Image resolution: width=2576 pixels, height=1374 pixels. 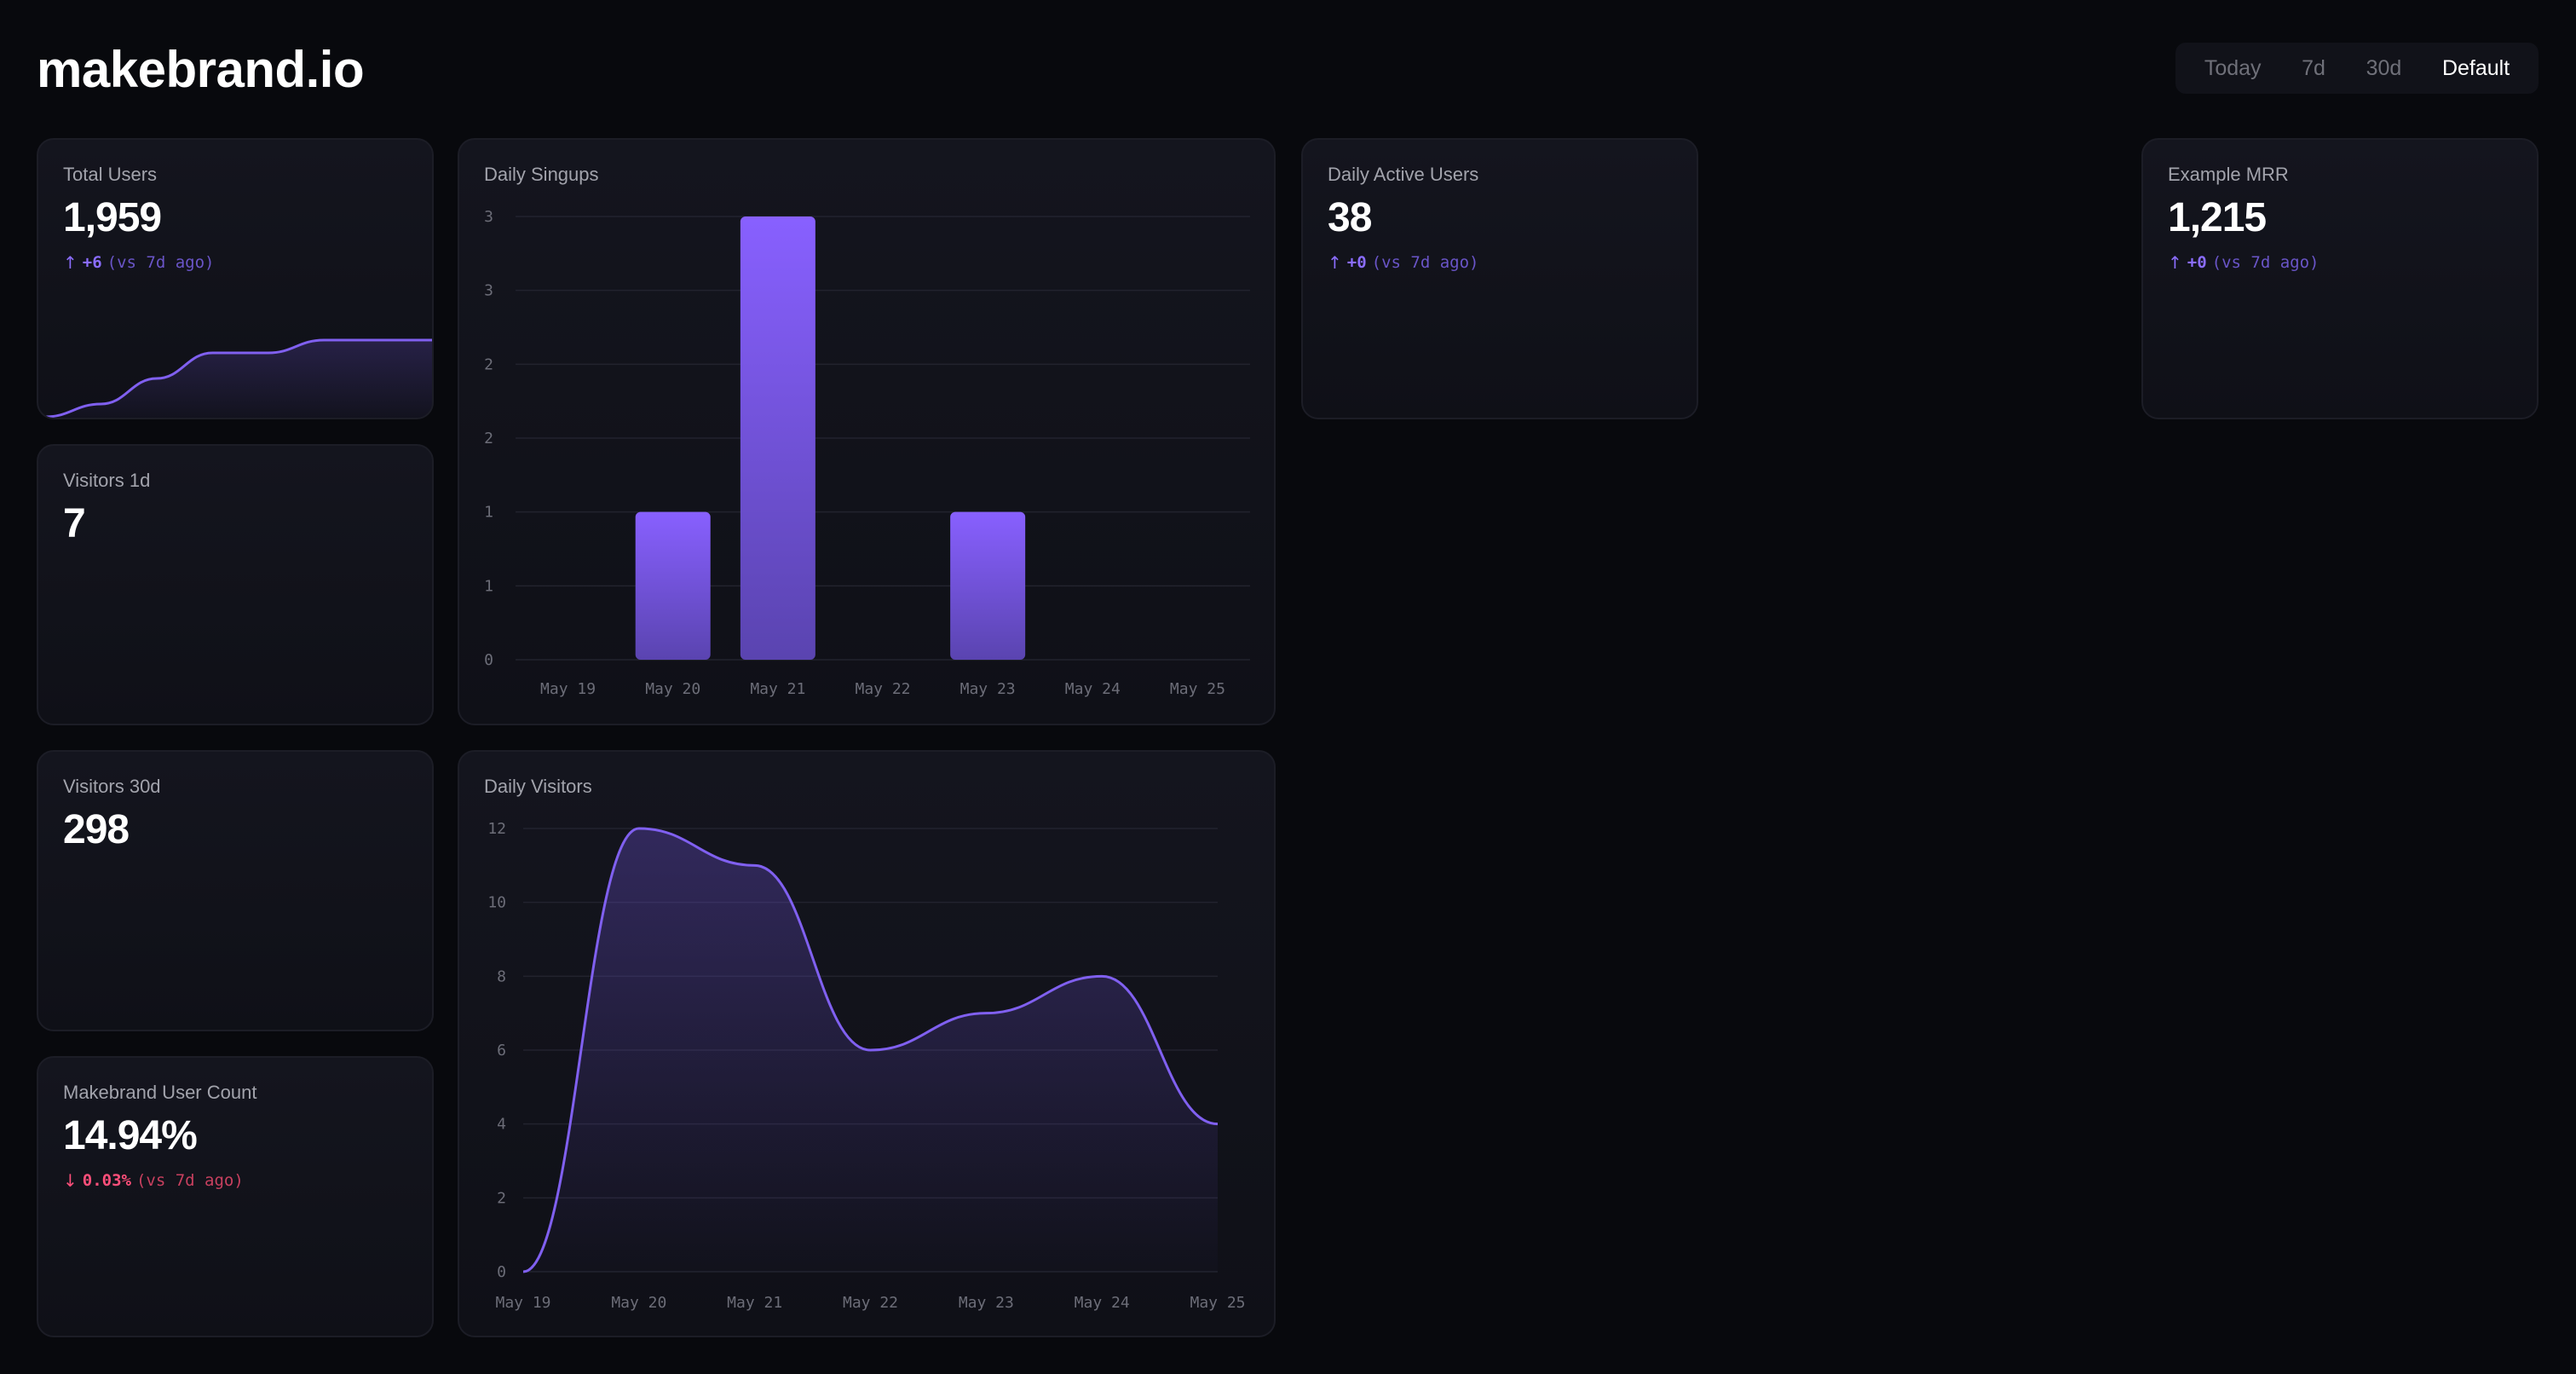 What do you see at coordinates (2217, 217) in the screenshot?
I see `example-mrr-value: 1,215` at bounding box center [2217, 217].